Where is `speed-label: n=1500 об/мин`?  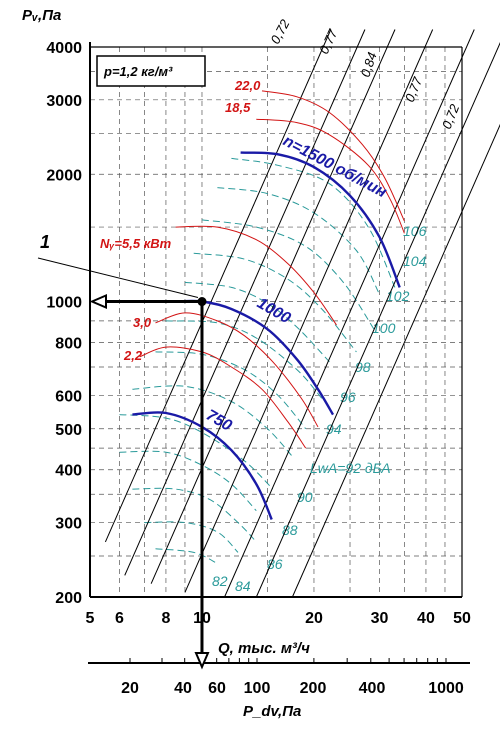
speed-label: n=1500 об/мин is located at coordinates (334, 167).